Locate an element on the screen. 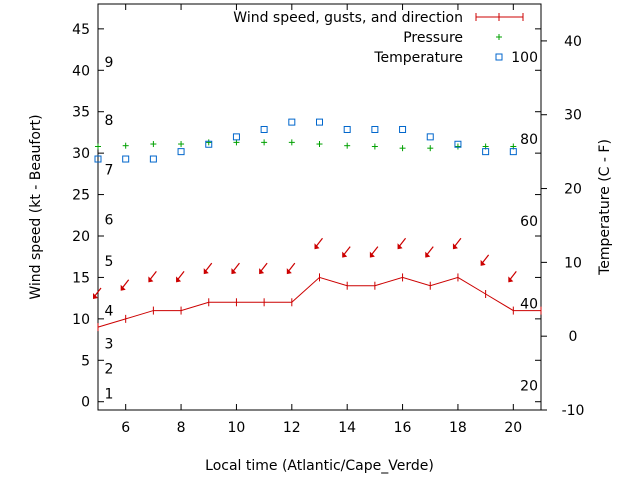  pressure-series is located at coordinates (306, 145).